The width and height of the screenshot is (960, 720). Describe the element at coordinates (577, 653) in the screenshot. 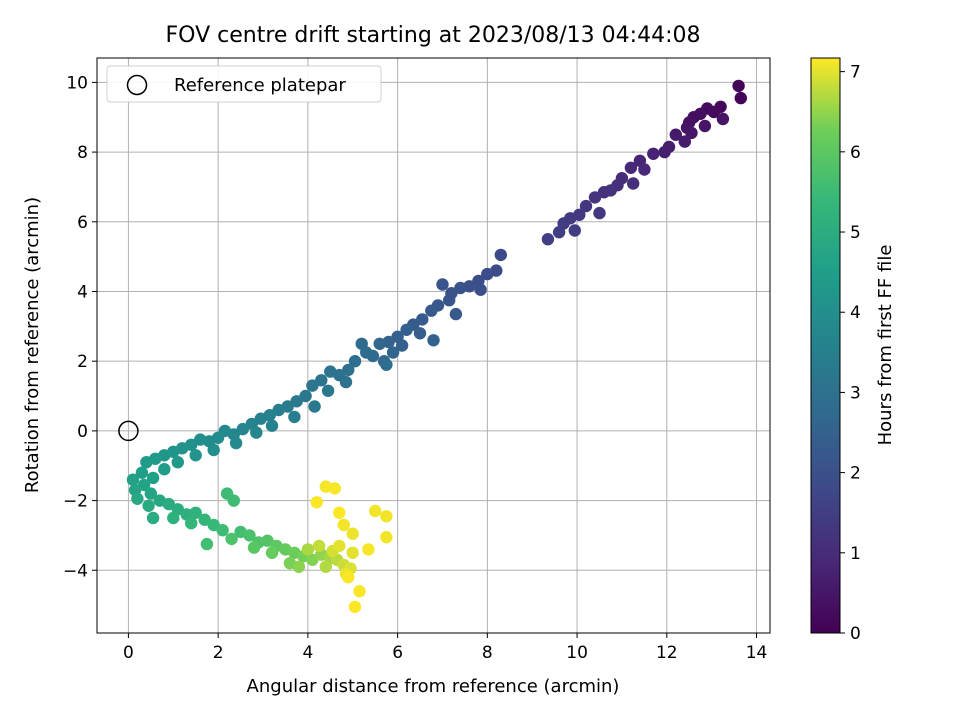

I see `x-tick-label: 10` at that location.